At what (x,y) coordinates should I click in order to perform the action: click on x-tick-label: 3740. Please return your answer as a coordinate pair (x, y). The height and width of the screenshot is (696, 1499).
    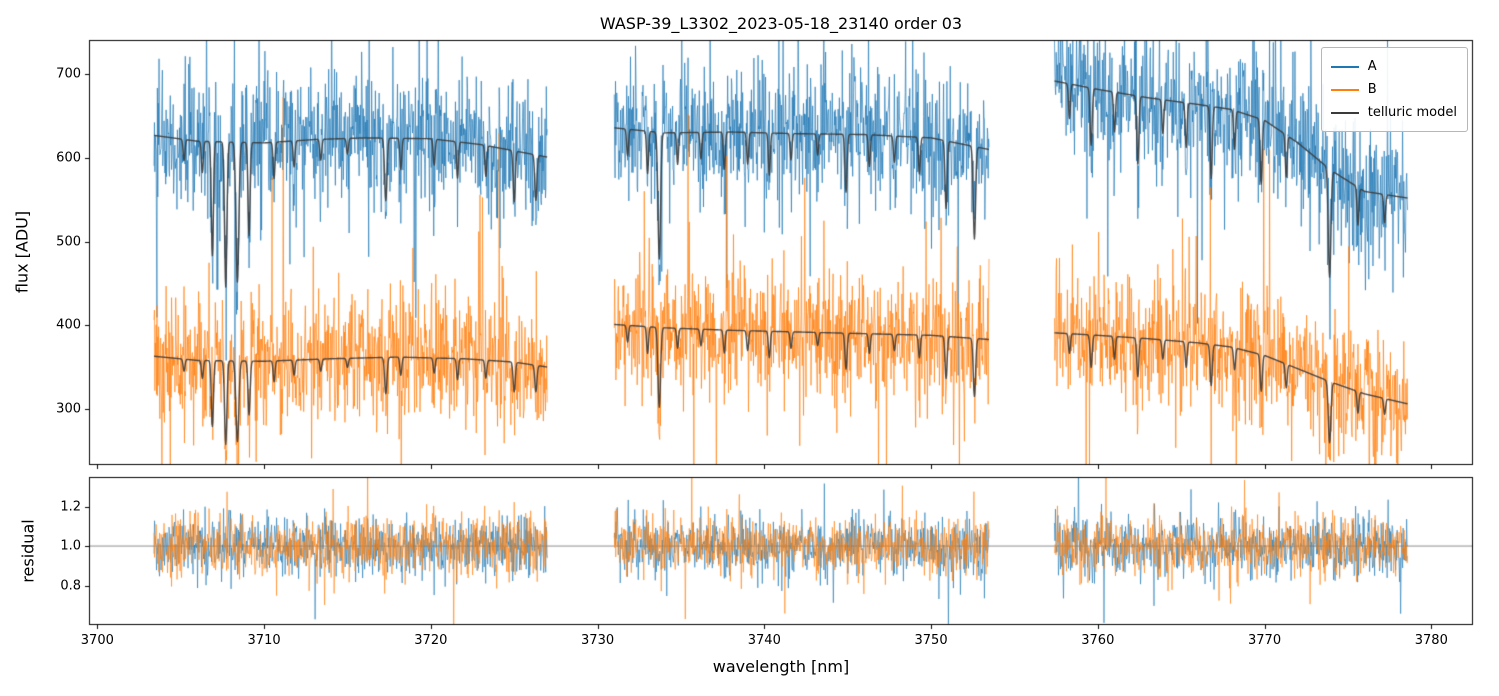
    Looking at the image, I should click on (764, 640).